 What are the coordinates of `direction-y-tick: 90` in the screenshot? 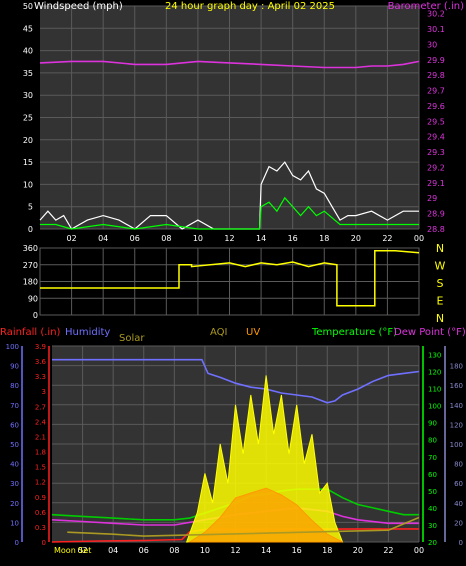 It's located at (33, 298).